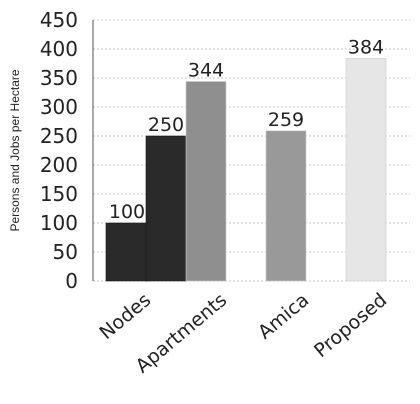  I want to click on y-axis-label: Persons and Jobs per Hectare, so click(15, 150).